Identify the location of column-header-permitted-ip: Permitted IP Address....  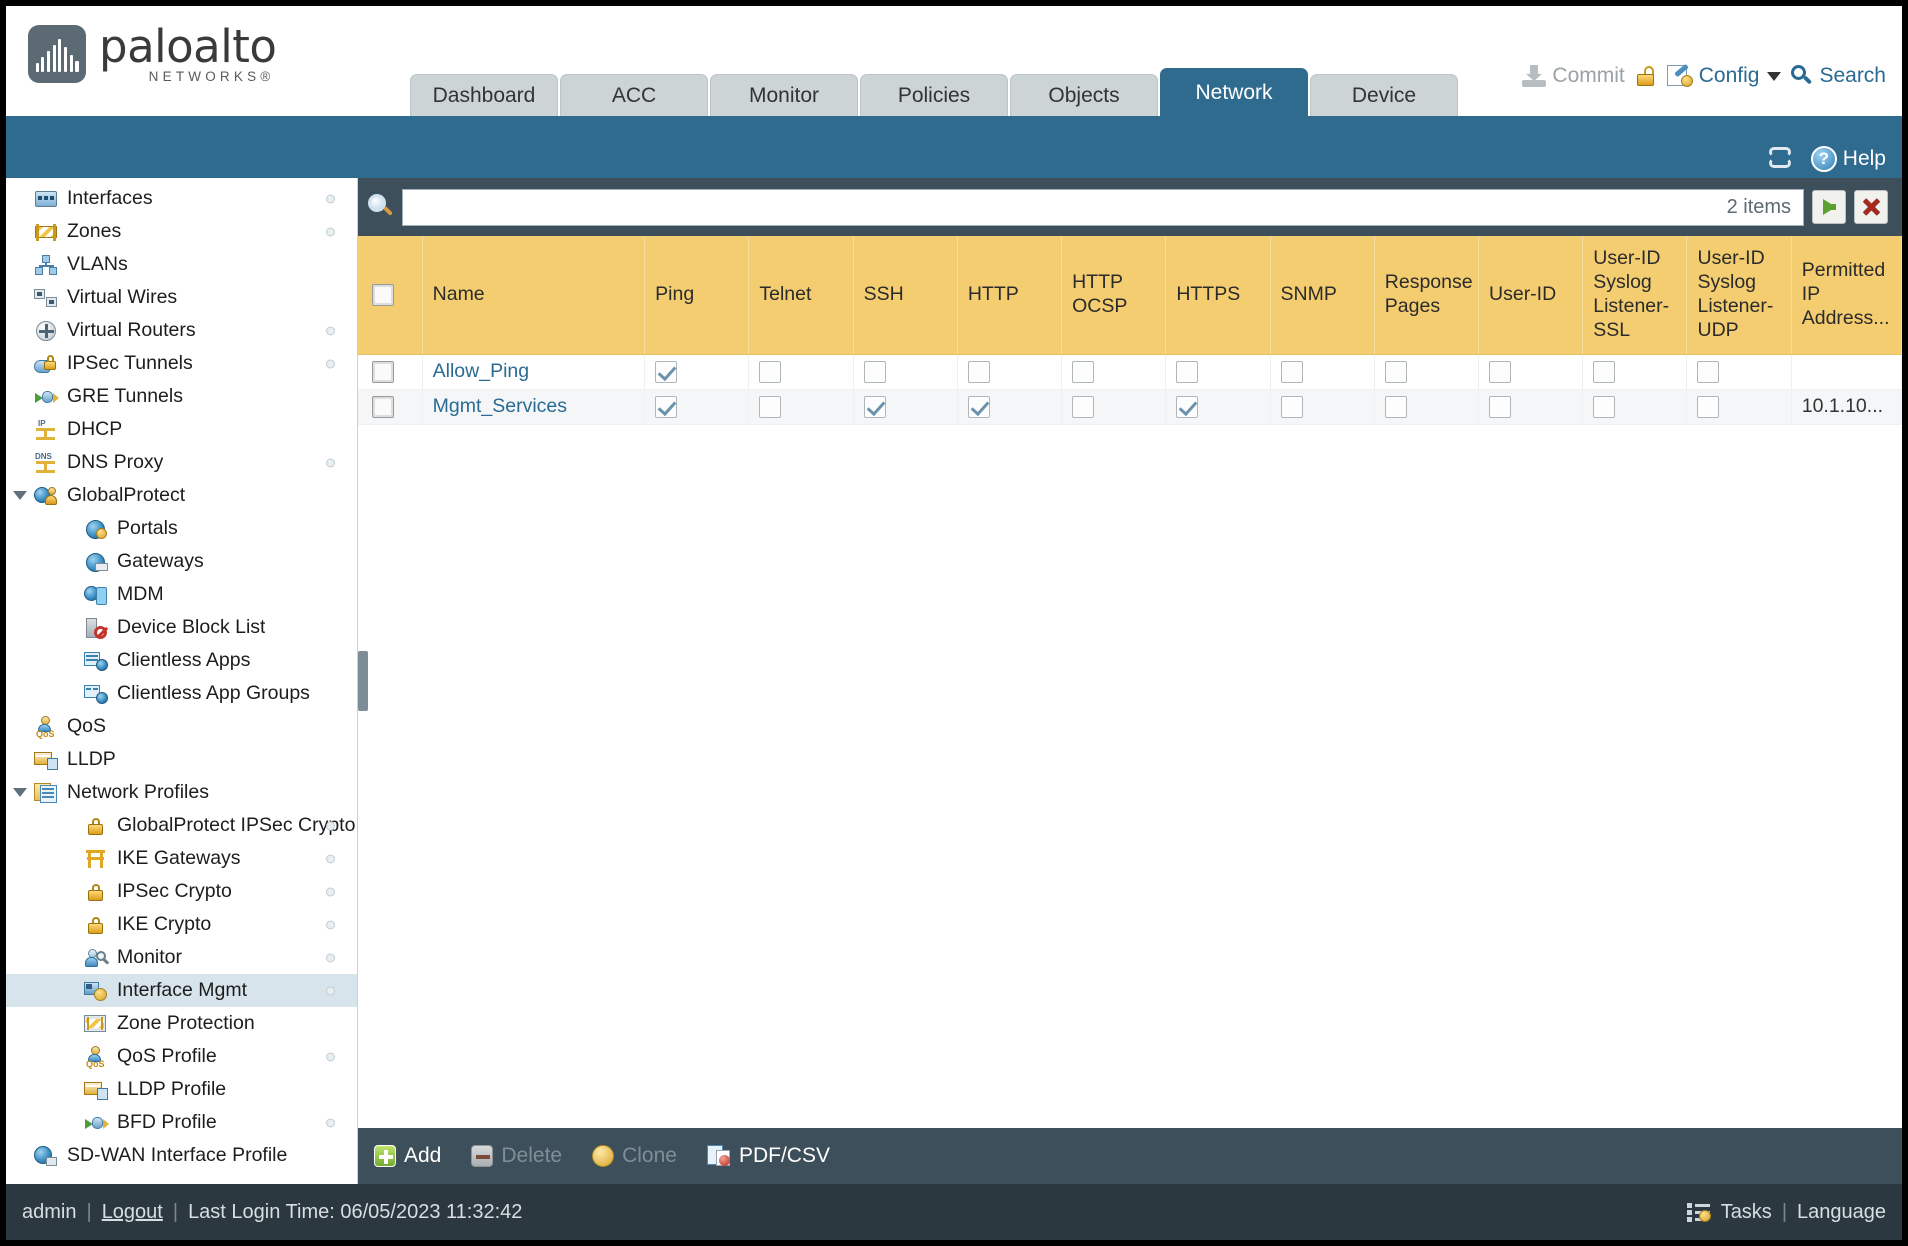
(1846, 295).